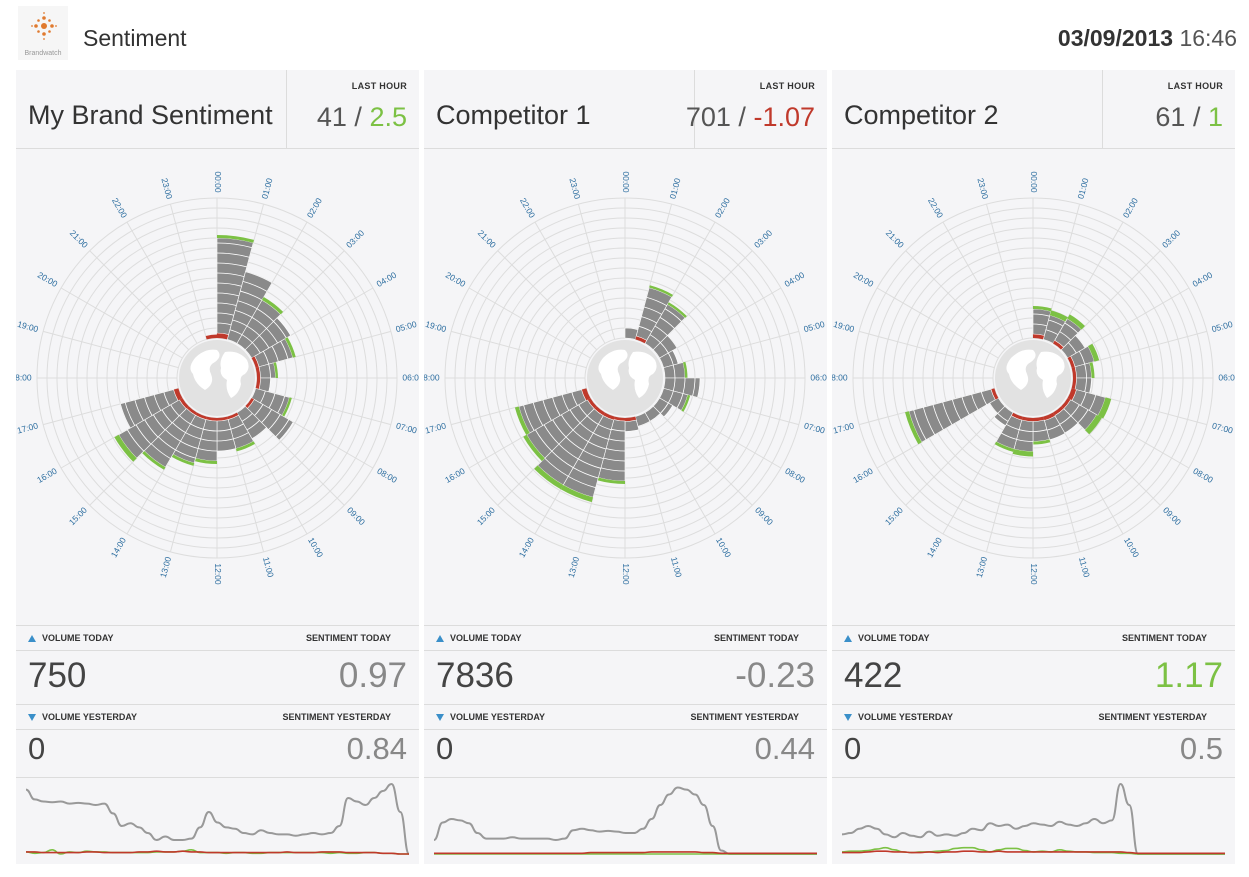  I want to click on today-labels-row: VOLUME TODAY SENTIMENT TODAY, so click(1033, 638).